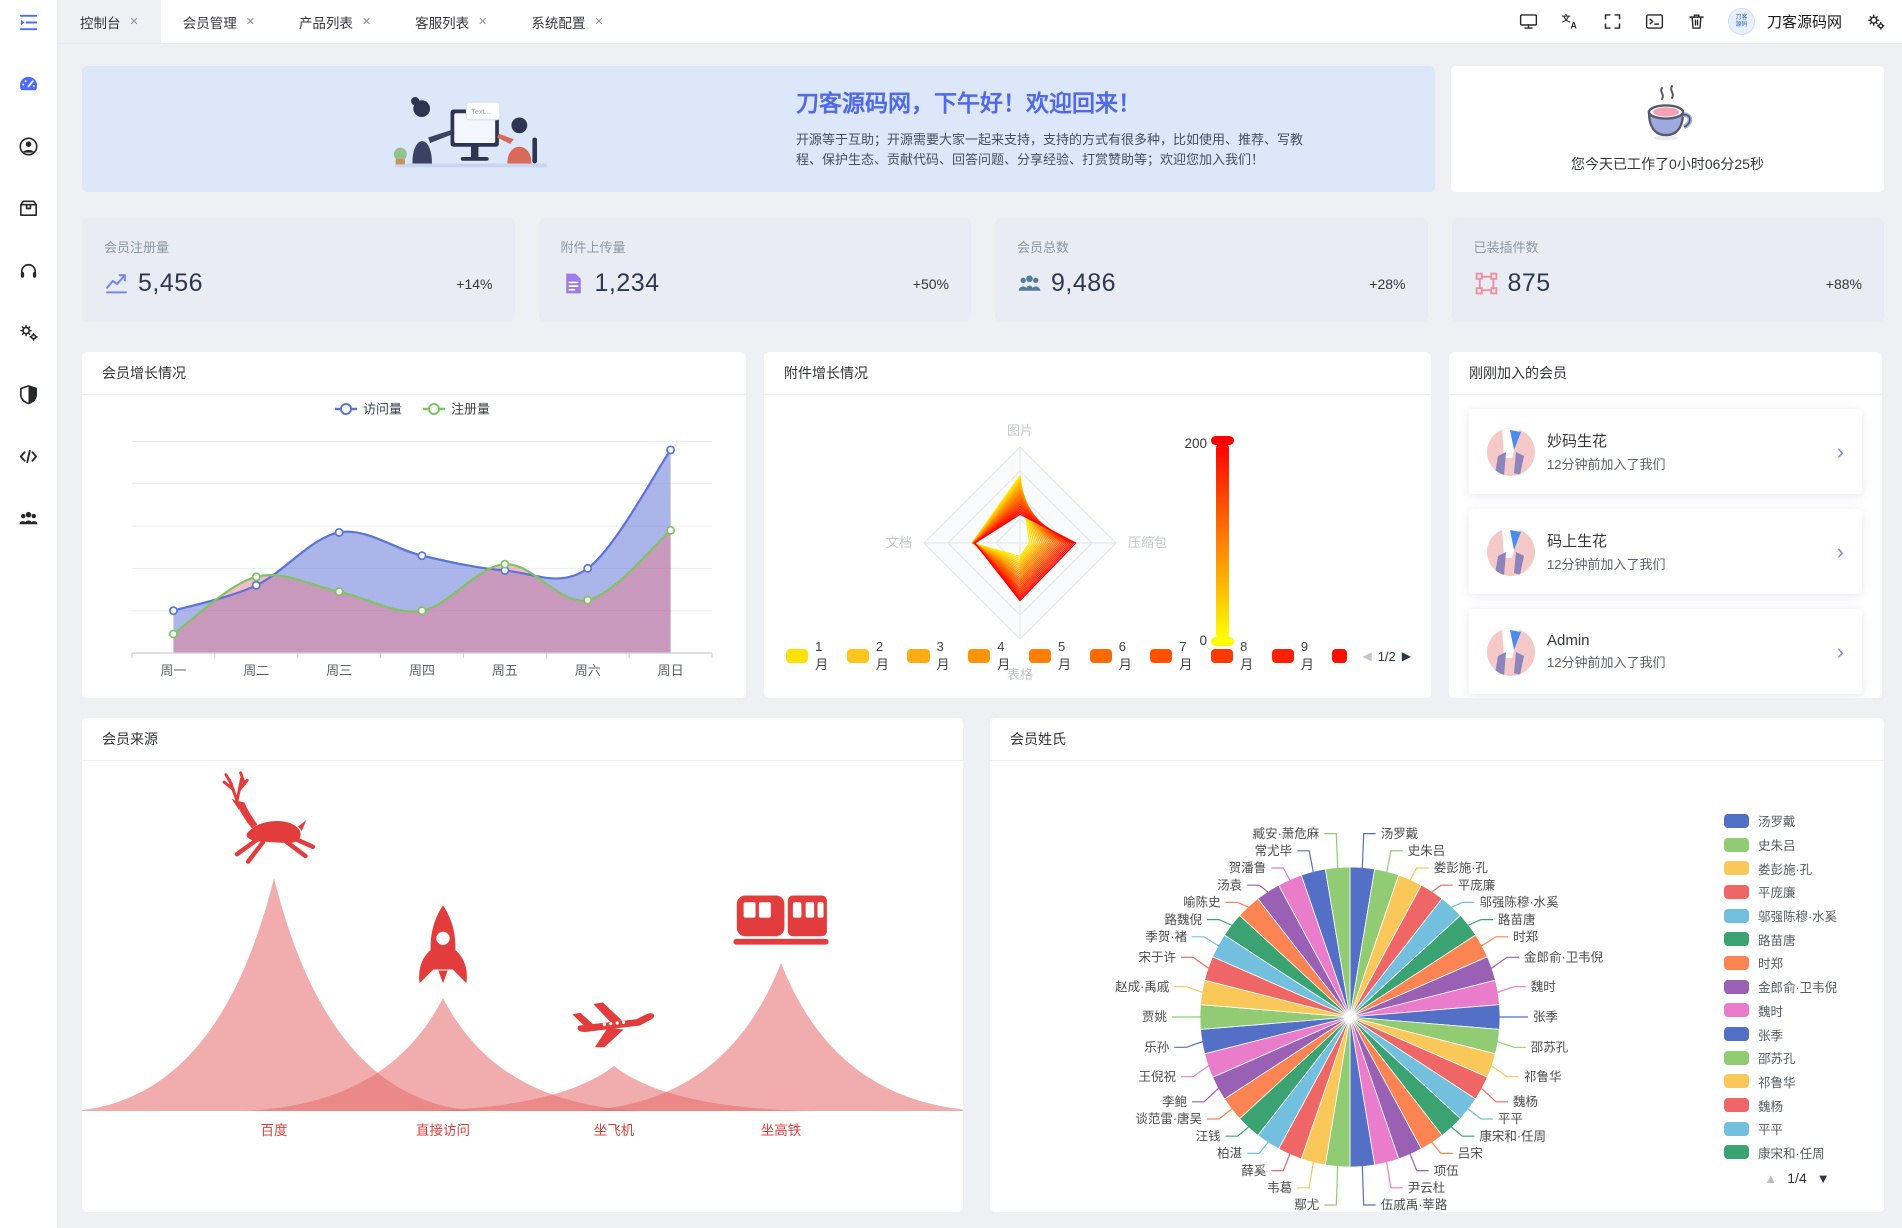 The height and width of the screenshot is (1228, 1902). What do you see at coordinates (1340, 656) in the screenshot?
I see `radar-legend-item` at bounding box center [1340, 656].